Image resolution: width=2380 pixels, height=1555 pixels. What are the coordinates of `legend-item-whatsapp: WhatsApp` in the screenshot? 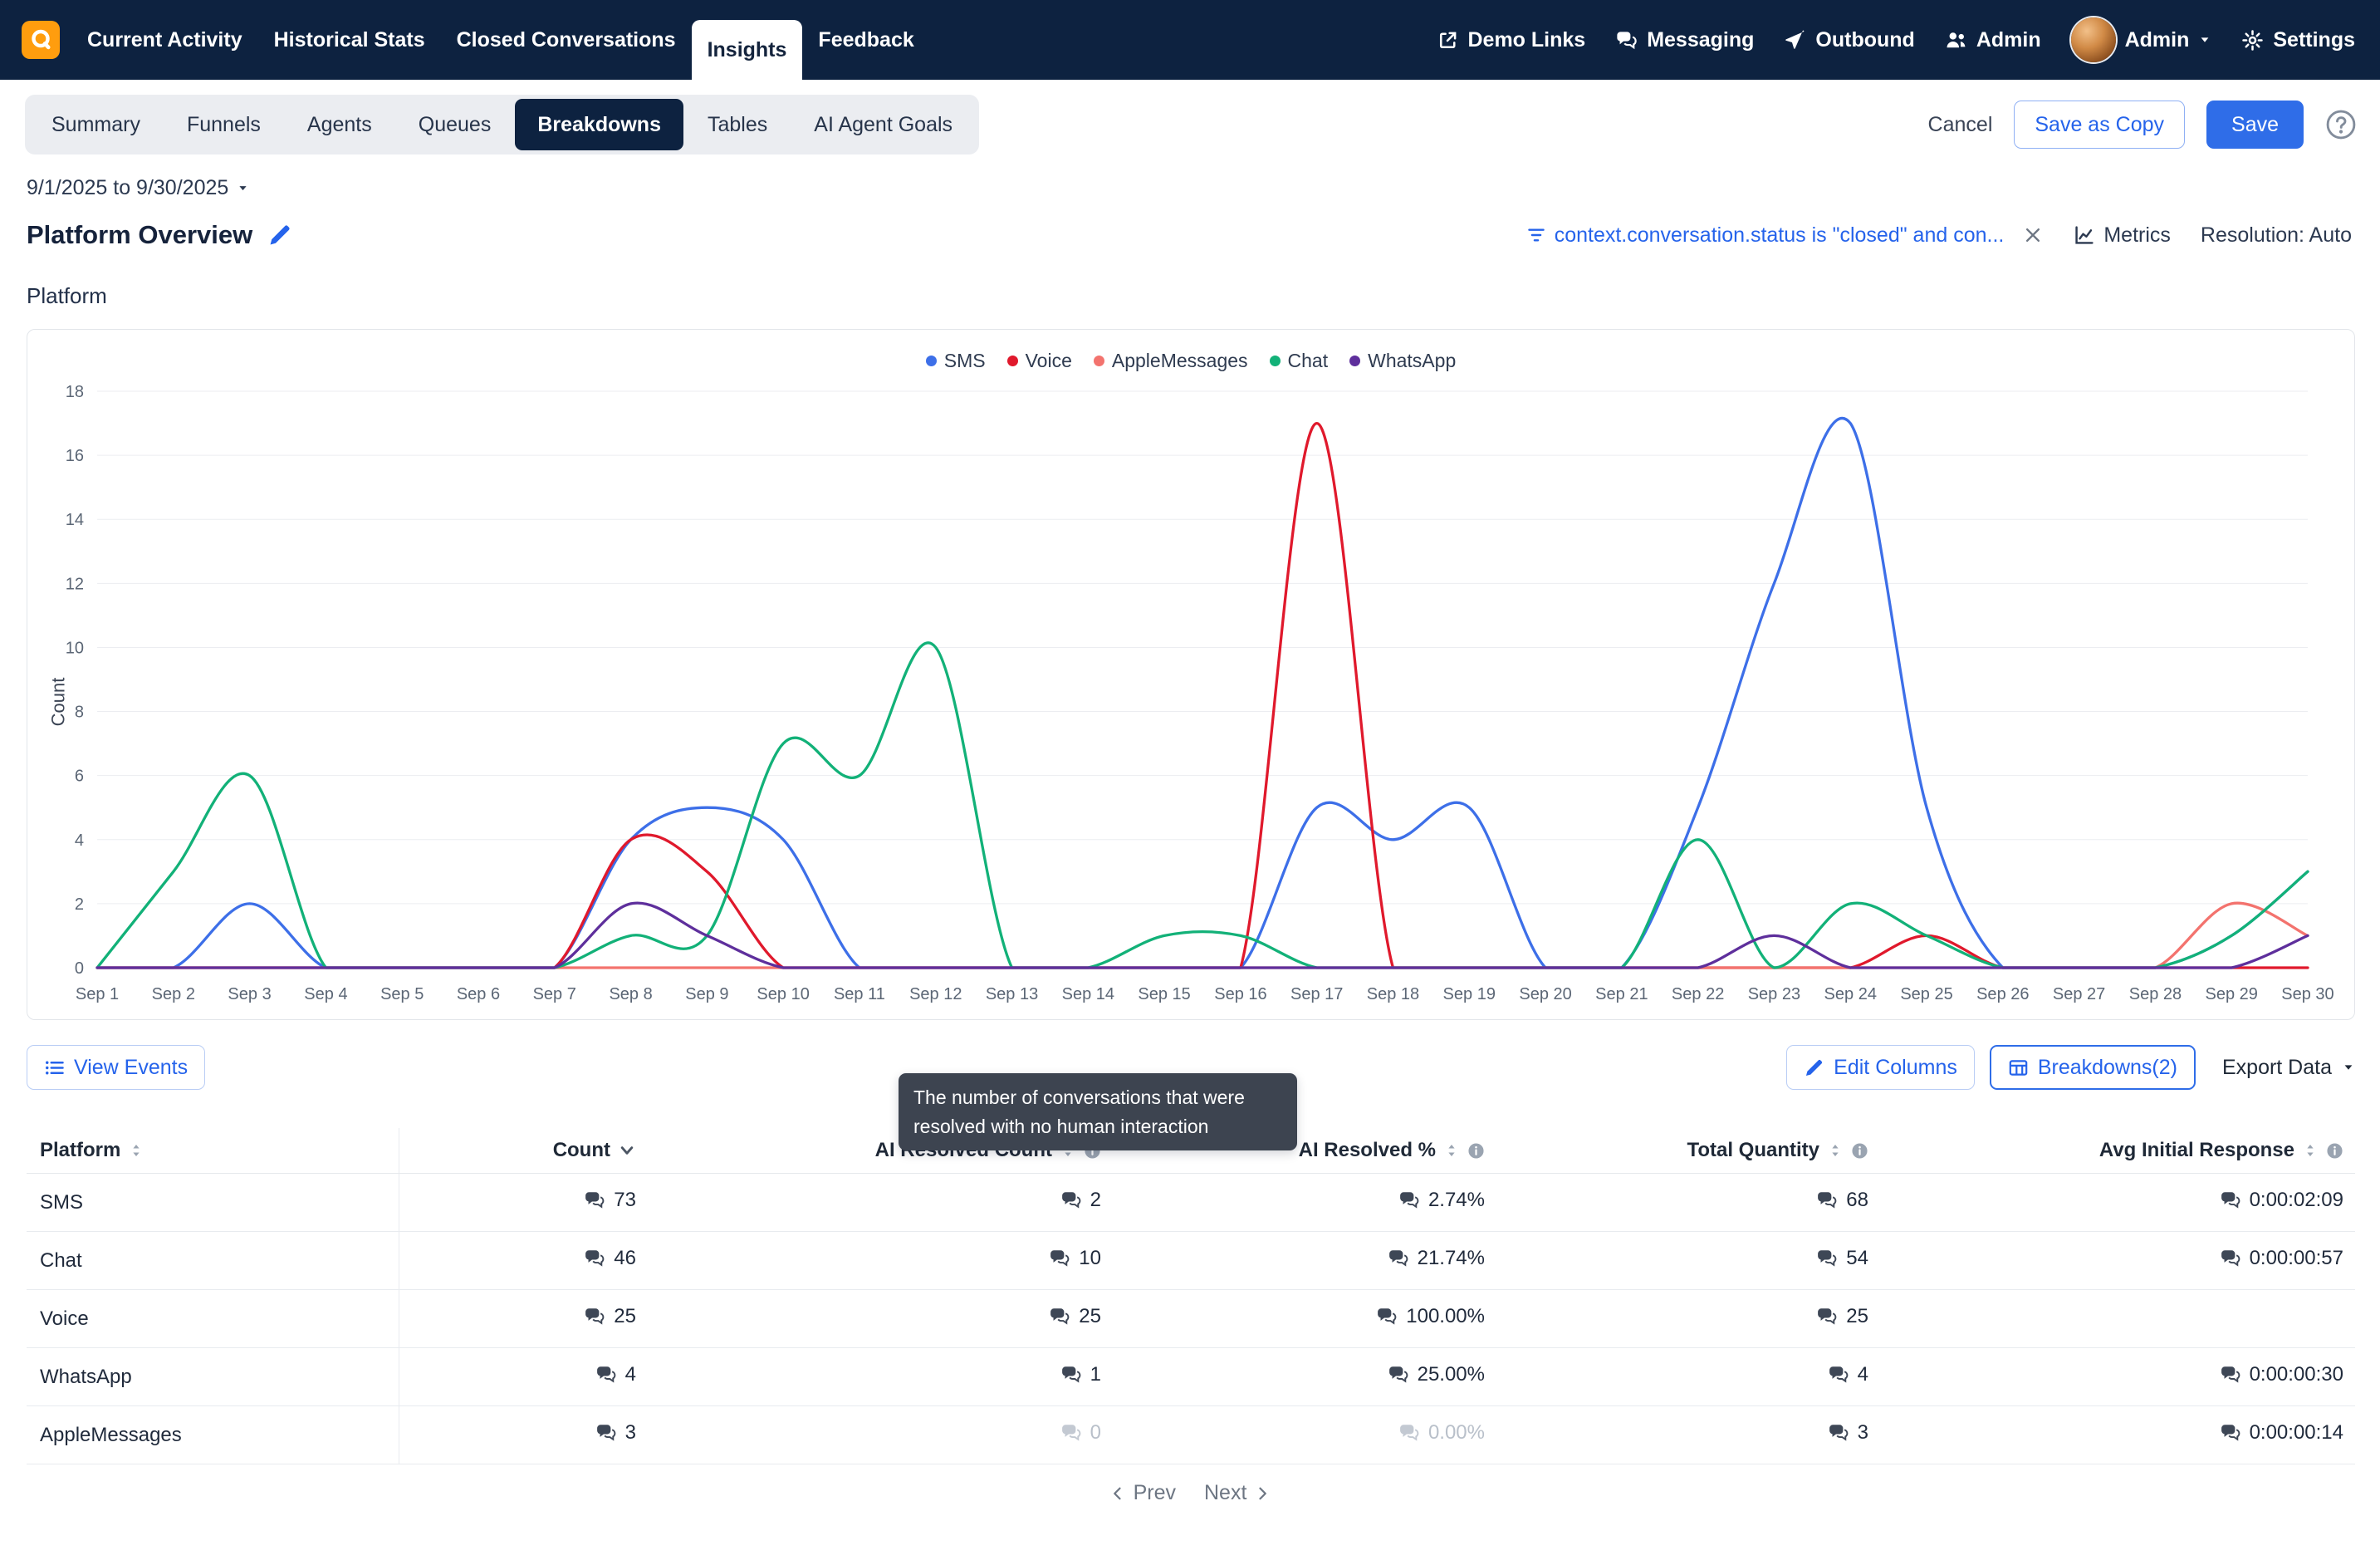 It's located at (1402, 361).